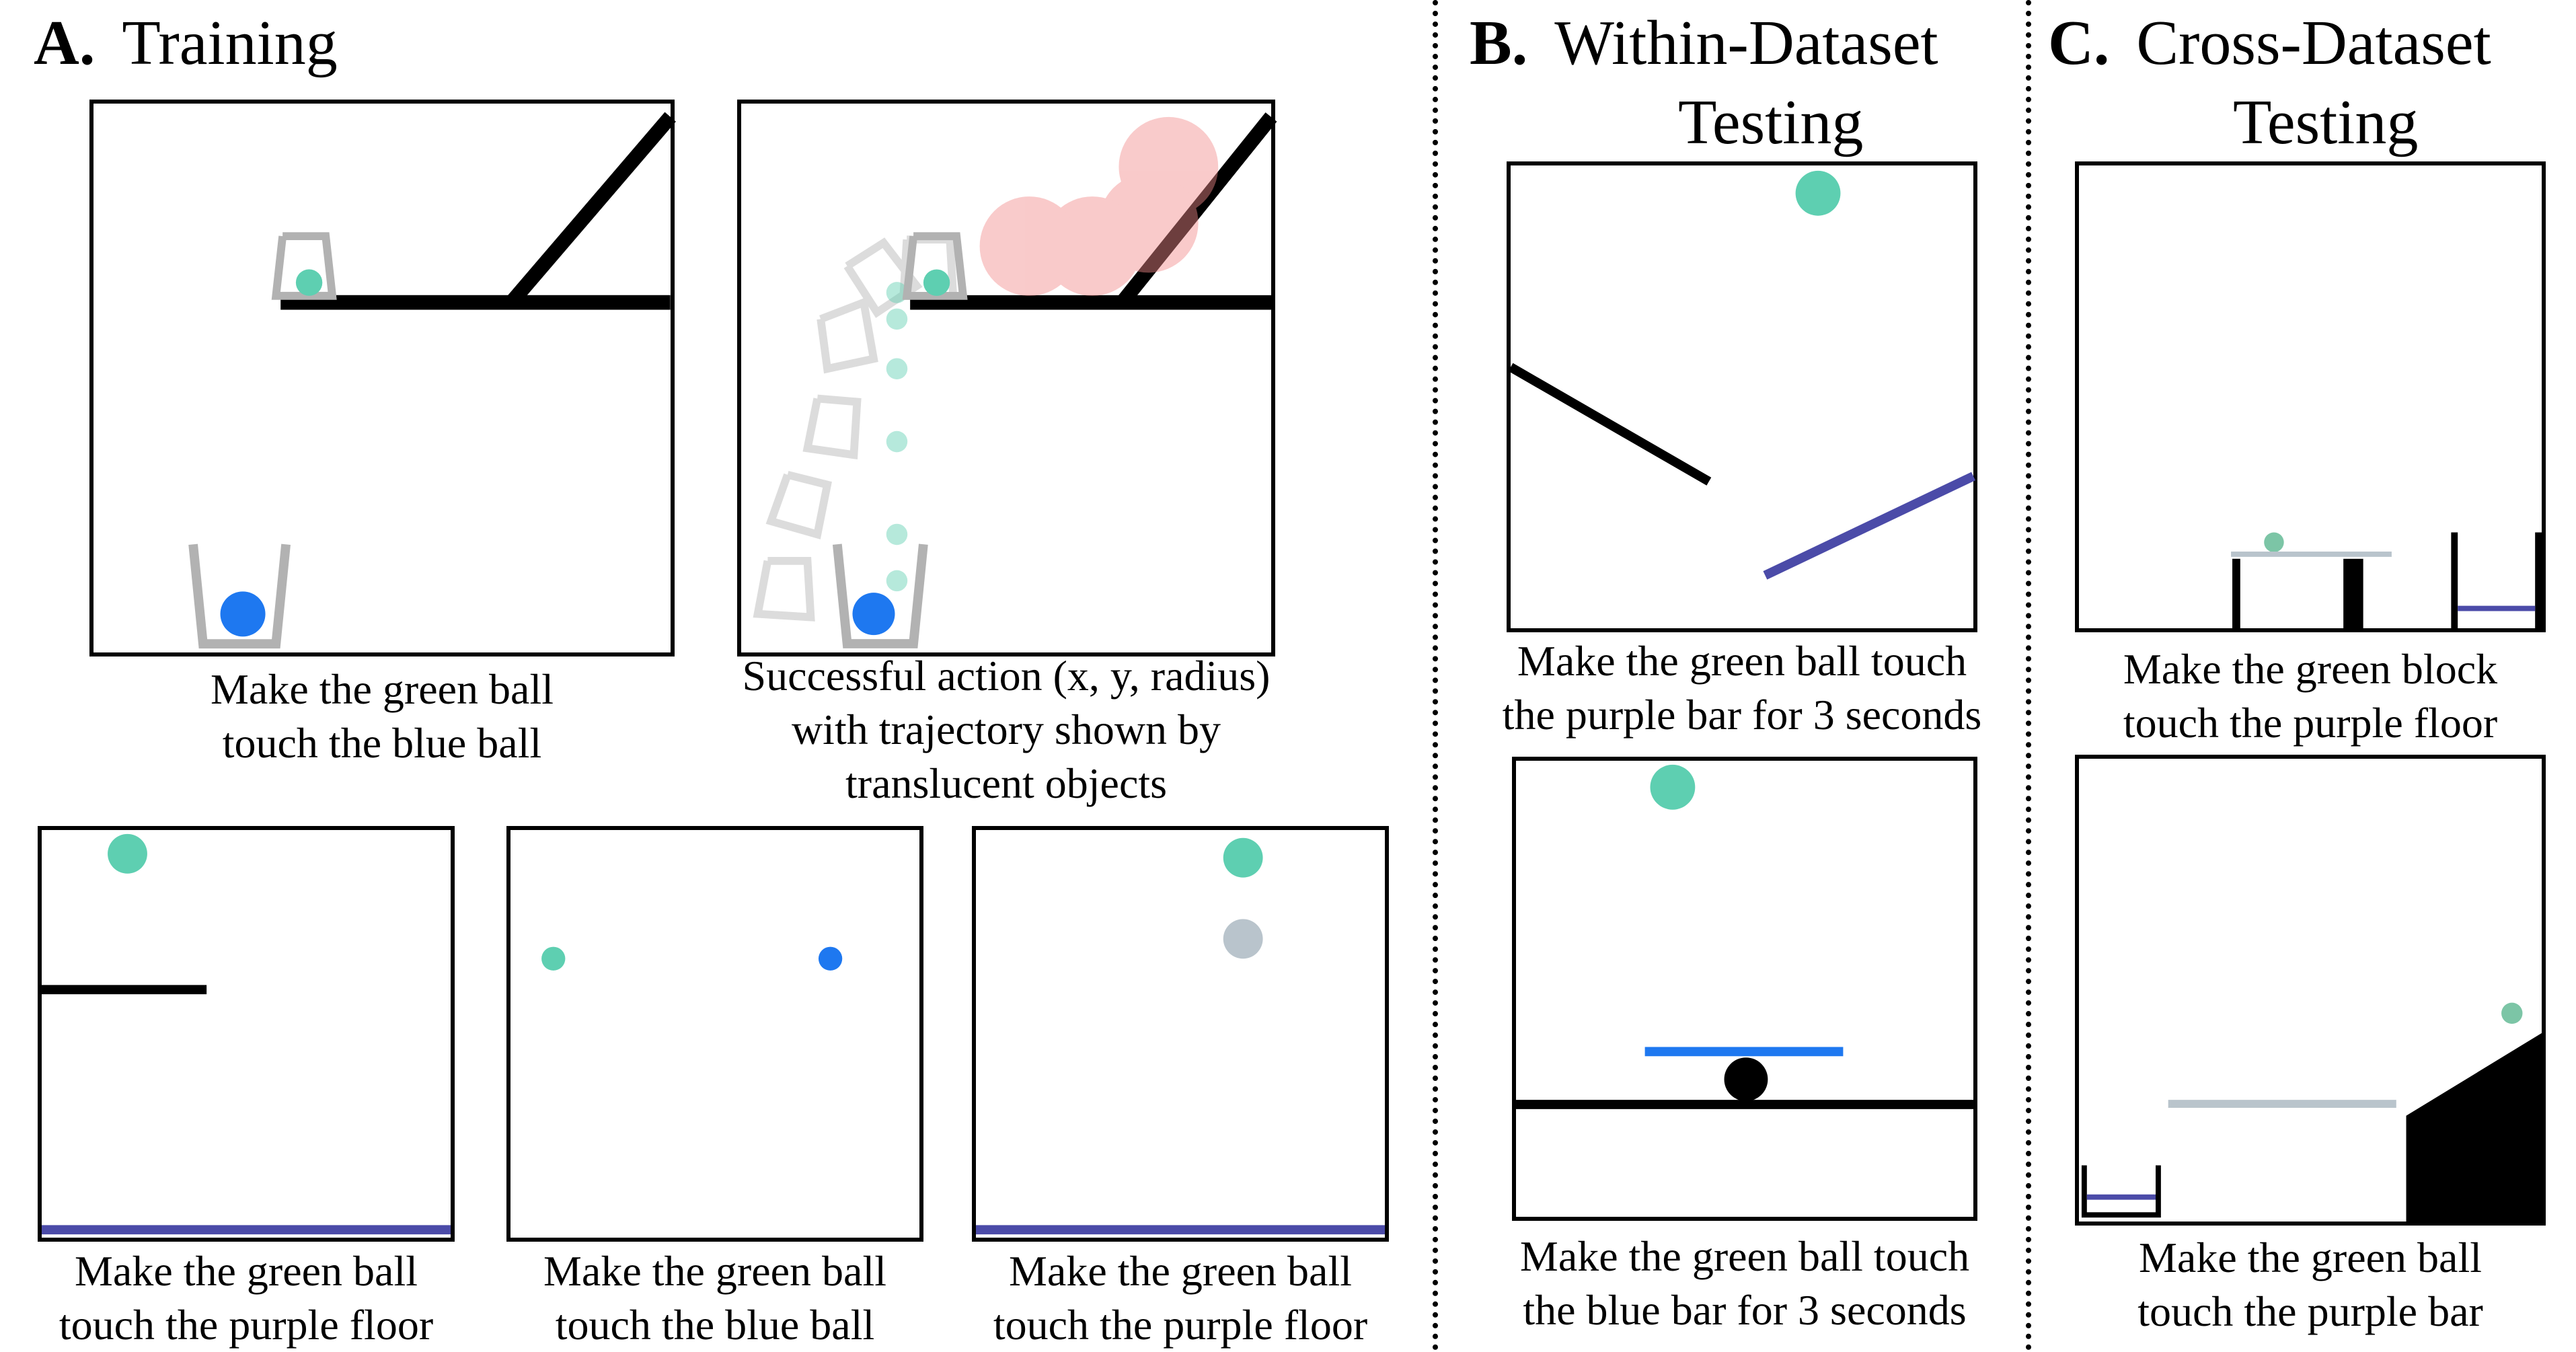  I want to click on caption-a2-line3: translucent objects, so click(1006, 783).